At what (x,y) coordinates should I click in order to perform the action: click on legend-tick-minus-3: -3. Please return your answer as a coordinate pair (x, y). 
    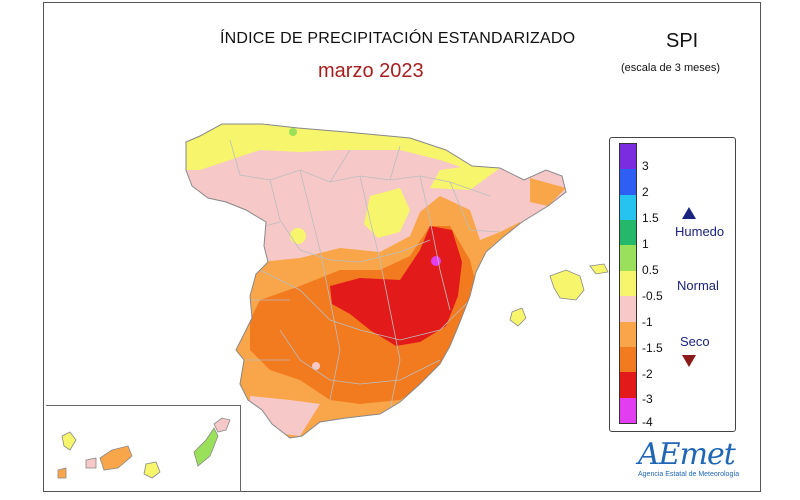
    Looking at the image, I should click on (647, 399).